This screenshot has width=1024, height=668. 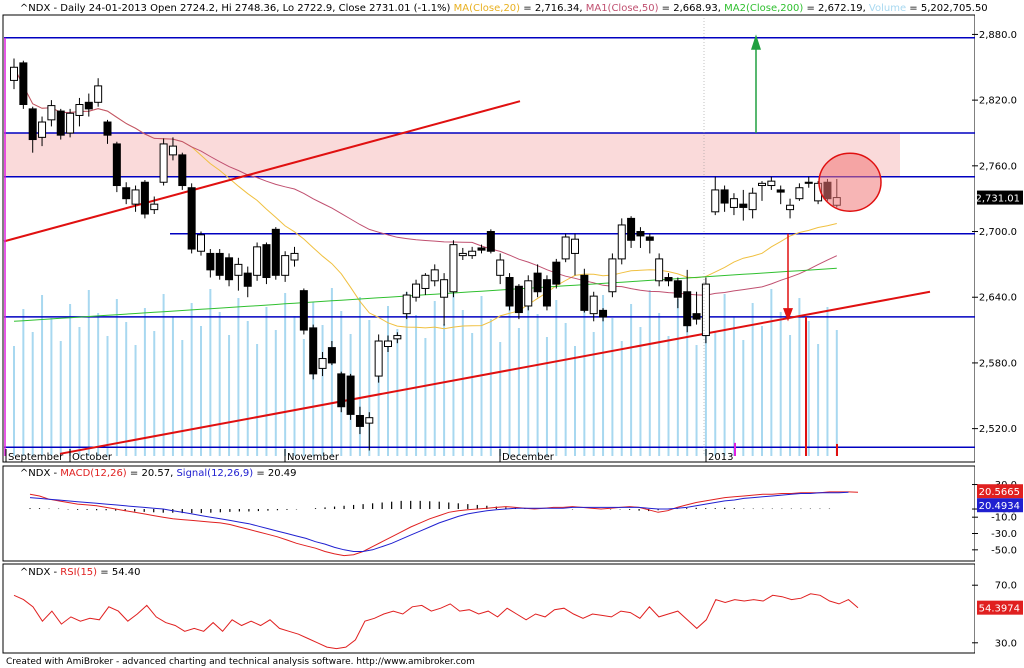 What do you see at coordinates (77, 572) in the screenshot?
I see `rsi-header: ^NDX - RSI(15) = 54.40` at bounding box center [77, 572].